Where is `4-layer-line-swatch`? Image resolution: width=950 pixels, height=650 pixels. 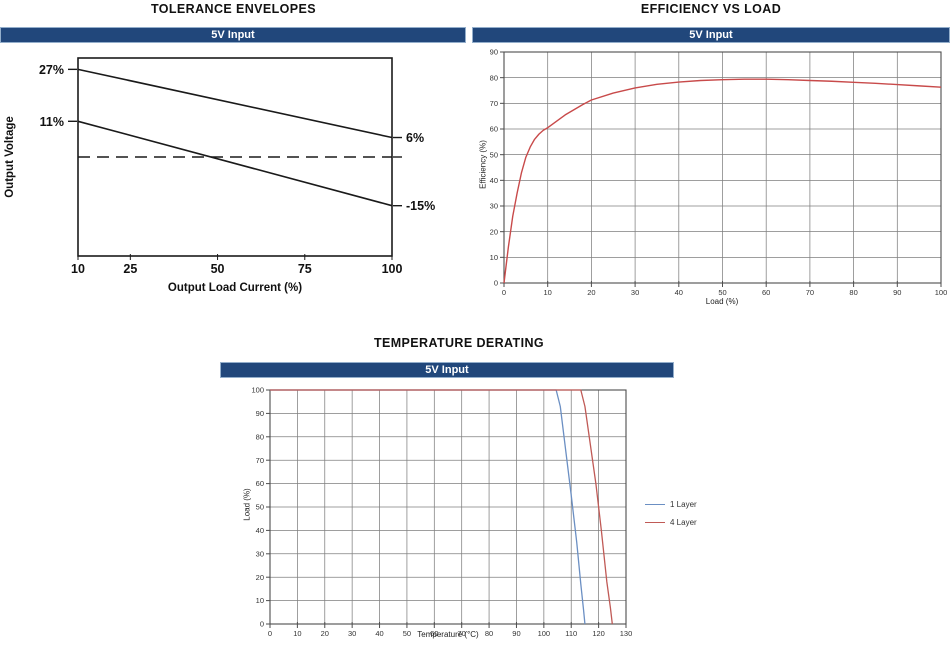 4-layer-line-swatch is located at coordinates (655, 522).